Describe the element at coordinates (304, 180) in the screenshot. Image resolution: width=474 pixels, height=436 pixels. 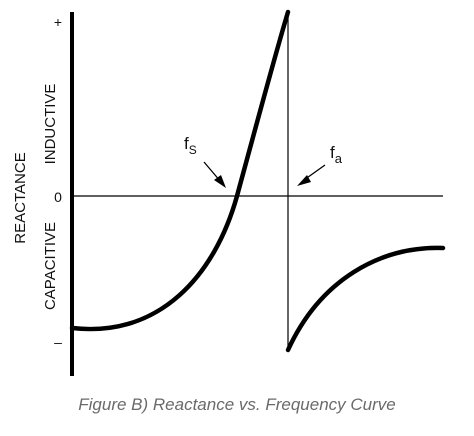
I see `fa-arrowhead` at that location.